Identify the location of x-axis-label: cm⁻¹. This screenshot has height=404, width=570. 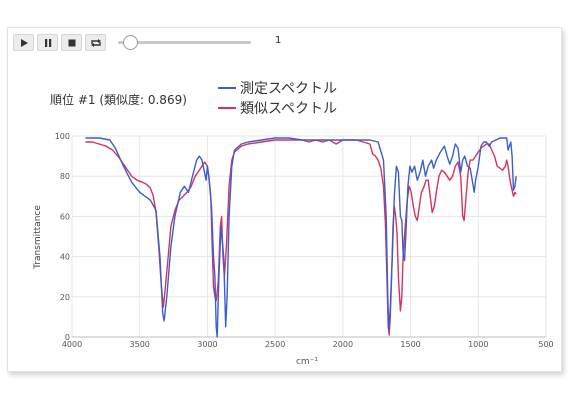
(307, 362).